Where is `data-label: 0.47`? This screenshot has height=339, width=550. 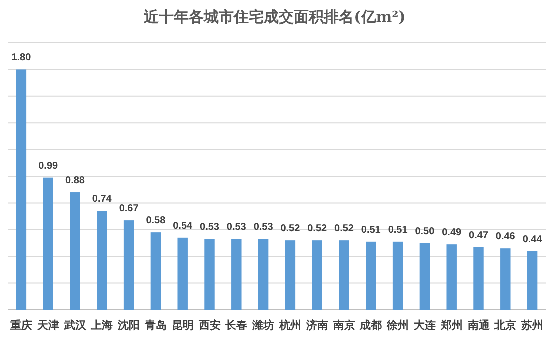
data-label: 0.47 is located at coordinates (479, 236).